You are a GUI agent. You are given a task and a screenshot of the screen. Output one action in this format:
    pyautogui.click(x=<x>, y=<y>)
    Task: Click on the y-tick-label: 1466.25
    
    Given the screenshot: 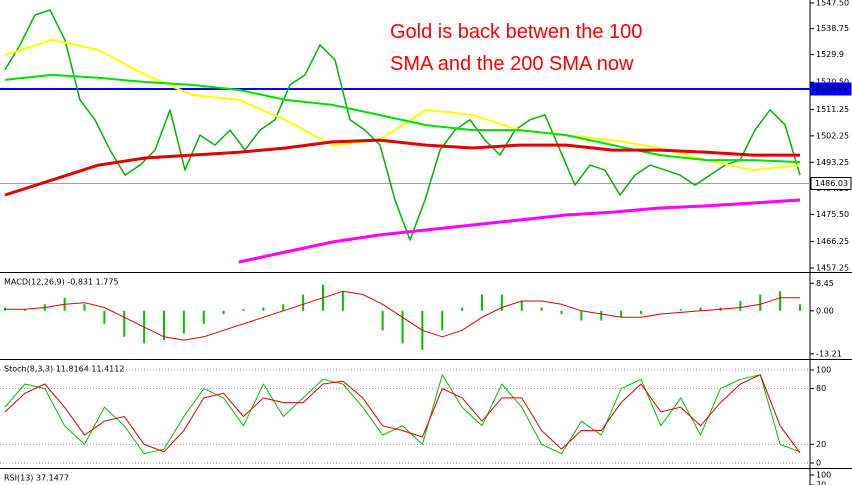 What is the action you would take?
    pyautogui.click(x=832, y=241)
    